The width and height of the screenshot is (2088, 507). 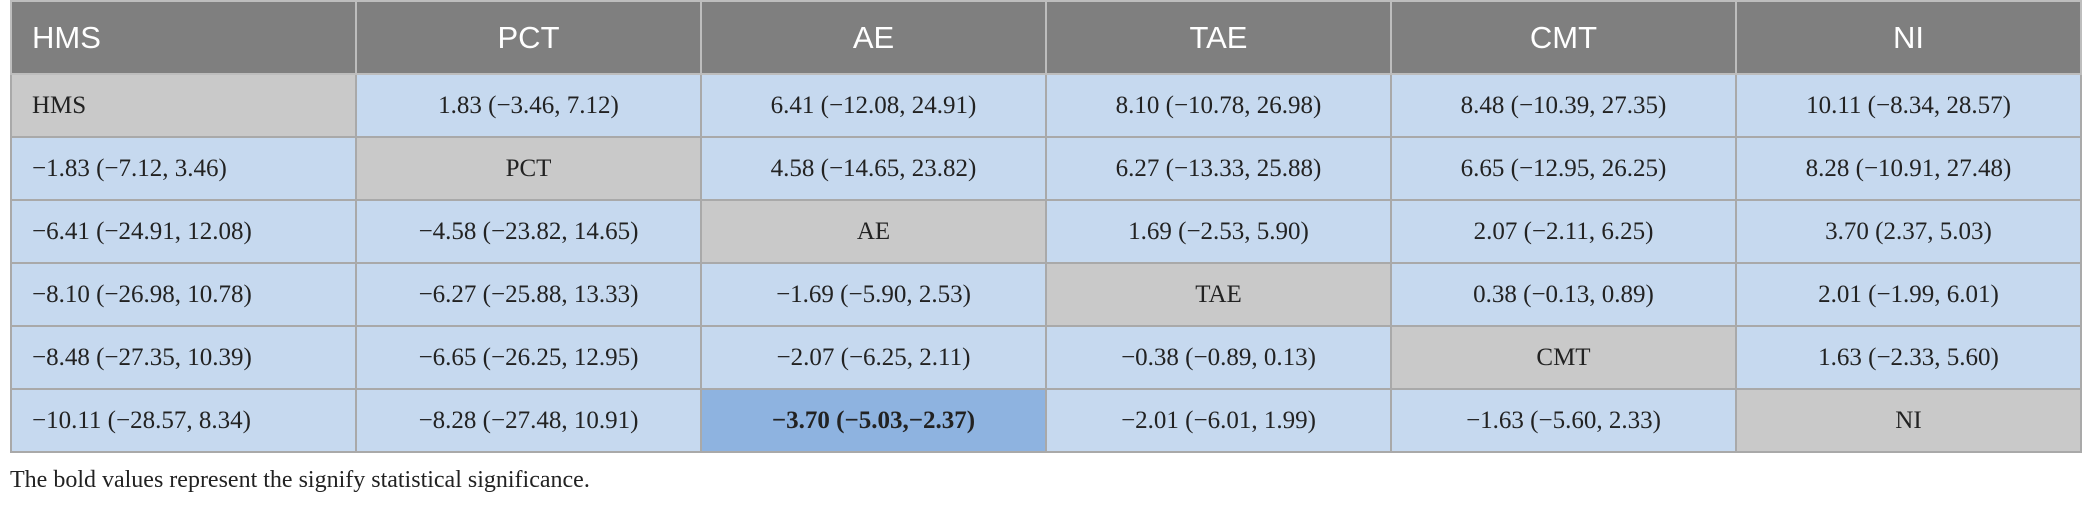 What do you see at coordinates (1908, 105) in the screenshot?
I see `table-cell: 10.11 (−8.34, 28.57)` at bounding box center [1908, 105].